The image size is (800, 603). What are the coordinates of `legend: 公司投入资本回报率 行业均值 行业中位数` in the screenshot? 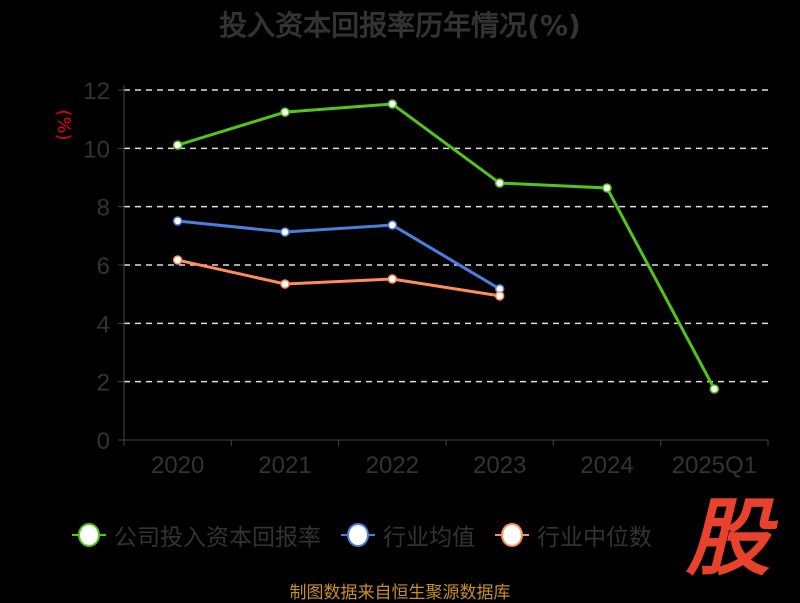 It's located at (372, 535).